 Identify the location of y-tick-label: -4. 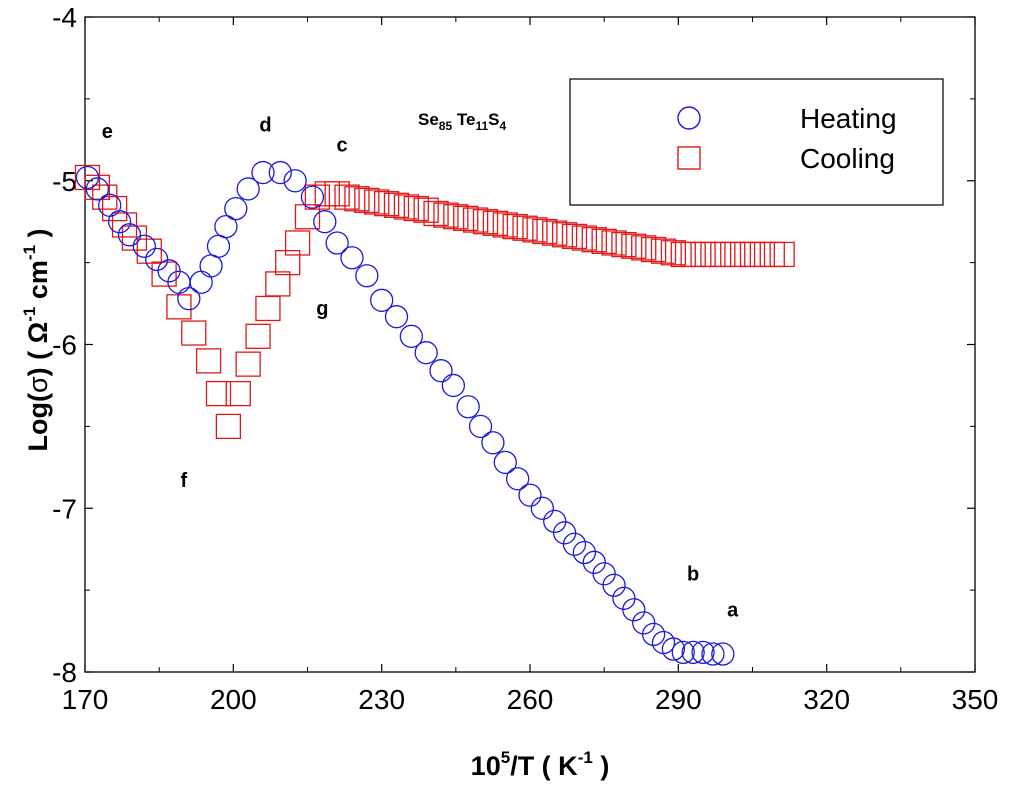
(64, 17).